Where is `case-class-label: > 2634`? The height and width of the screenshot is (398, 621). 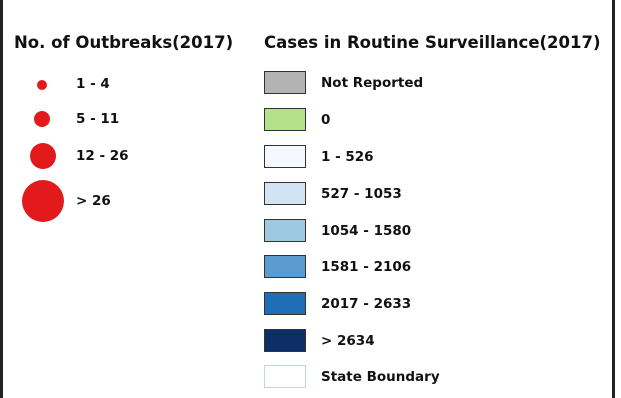
case-class-label: > 2634 is located at coordinates (348, 341).